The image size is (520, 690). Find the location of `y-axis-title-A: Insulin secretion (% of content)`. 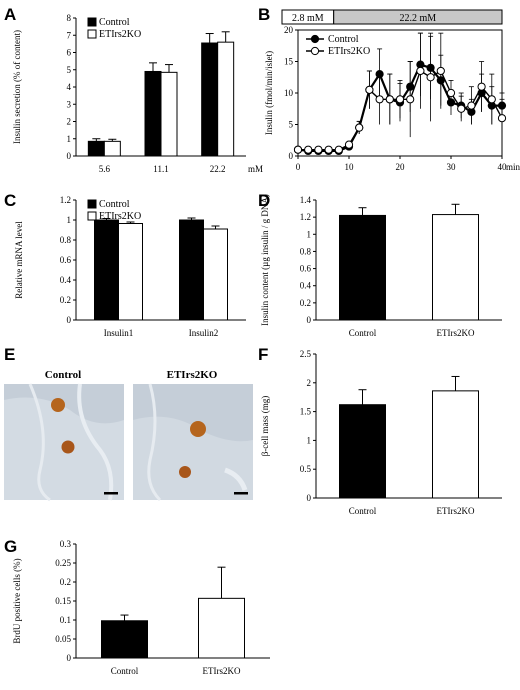

y-axis-title-A: Insulin secretion (% of content) is located at coordinates (17, 87).